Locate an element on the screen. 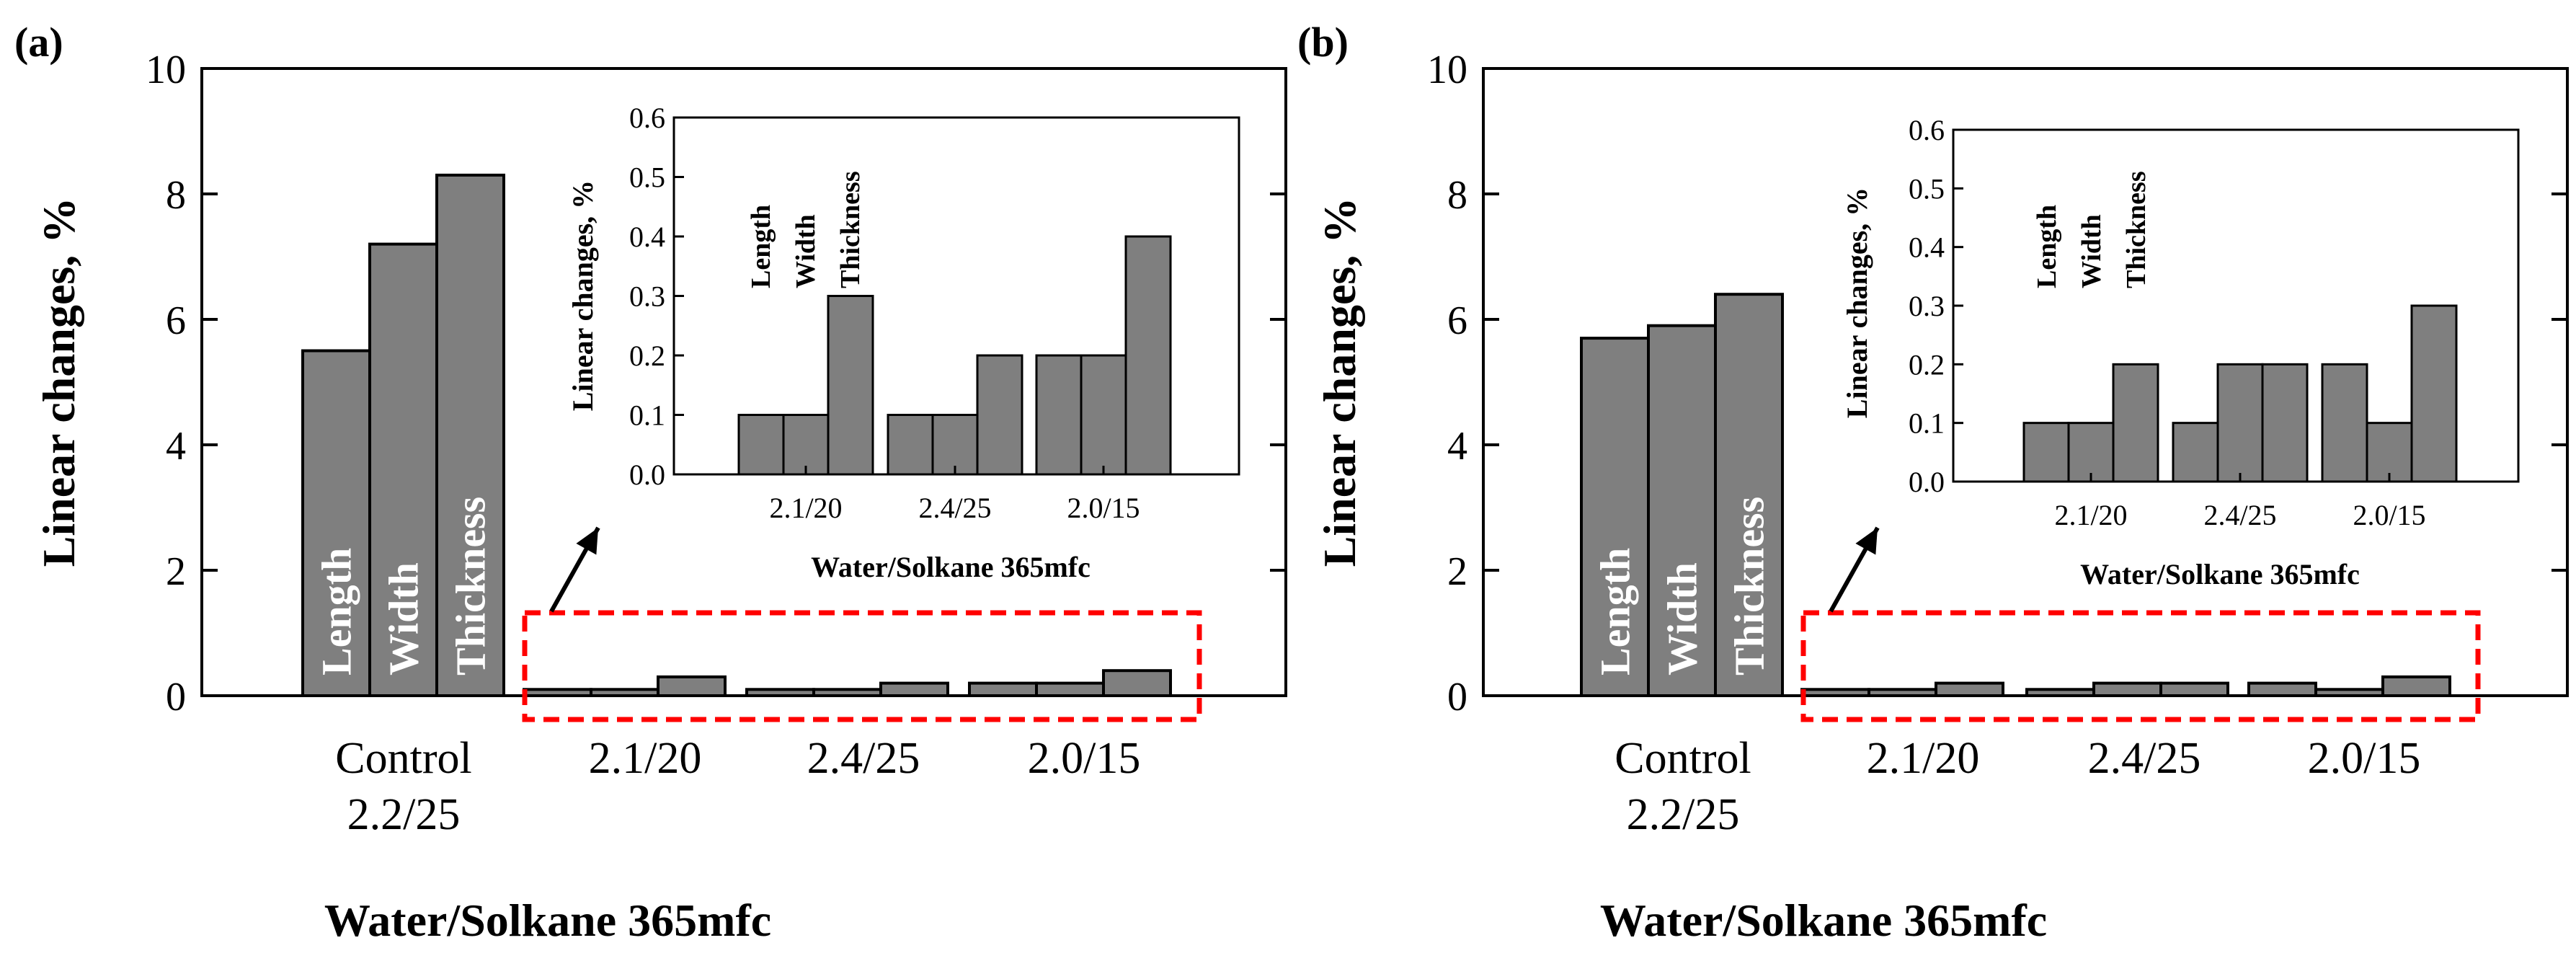 The width and height of the screenshot is (2576, 961). category-label: 2.0/15 is located at coordinates (1084, 758).